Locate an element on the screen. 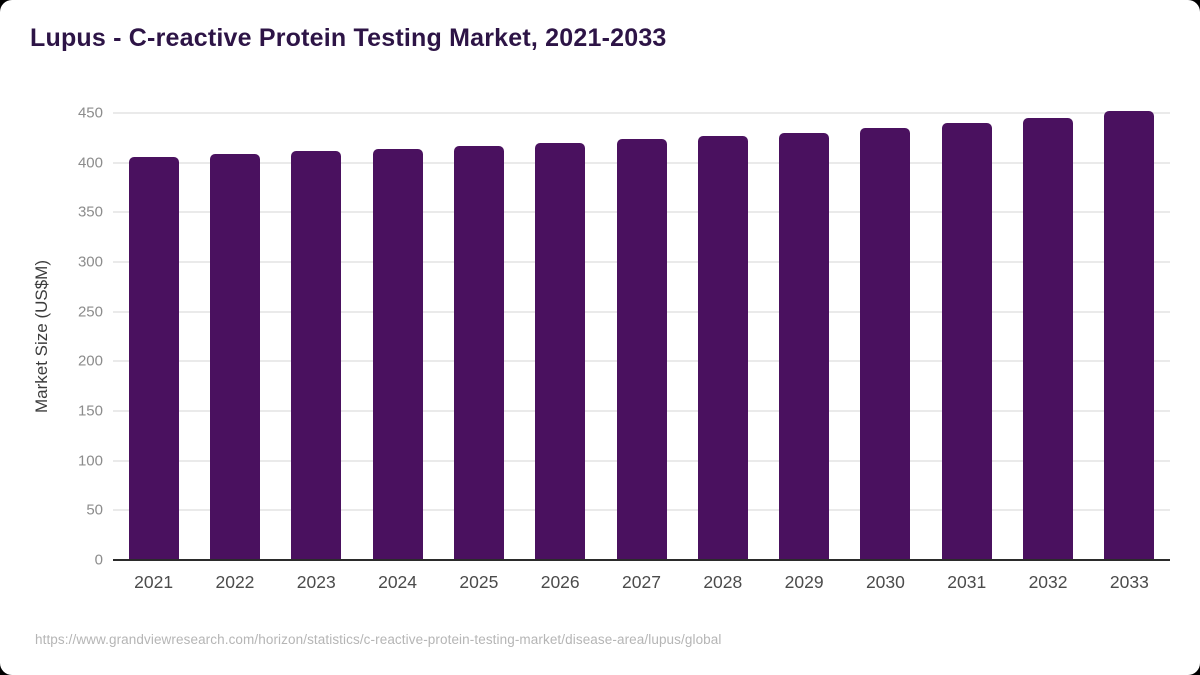 Image resolution: width=1200 pixels, height=675 pixels. bar-2031 is located at coordinates (966, 341).